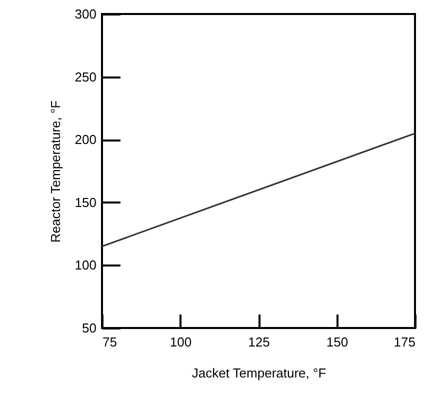 This screenshot has width=435, height=415. I want to click on x-tick-label: 175, so click(405, 342).